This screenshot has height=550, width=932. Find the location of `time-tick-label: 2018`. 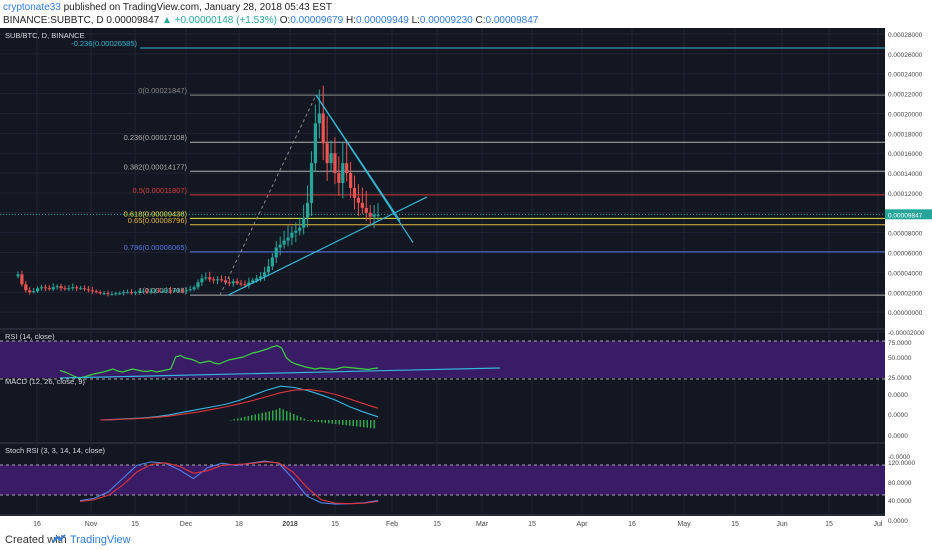

time-tick-label: 2018 is located at coordinates (290, 524).